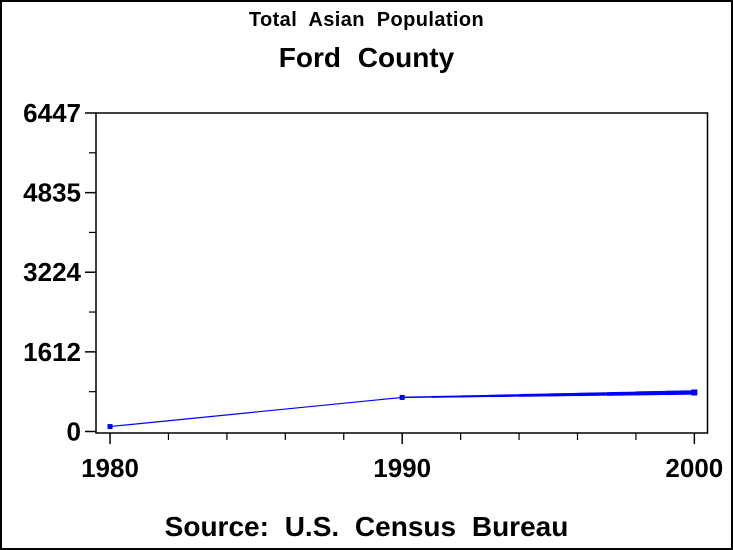 Image resolution: width=733 pixels, height=550 pixels. What do you see at coordinates (52, 113) in the screenshot?
I see `y-axis-tick-label: 6447` at bounding box center [52, 113].